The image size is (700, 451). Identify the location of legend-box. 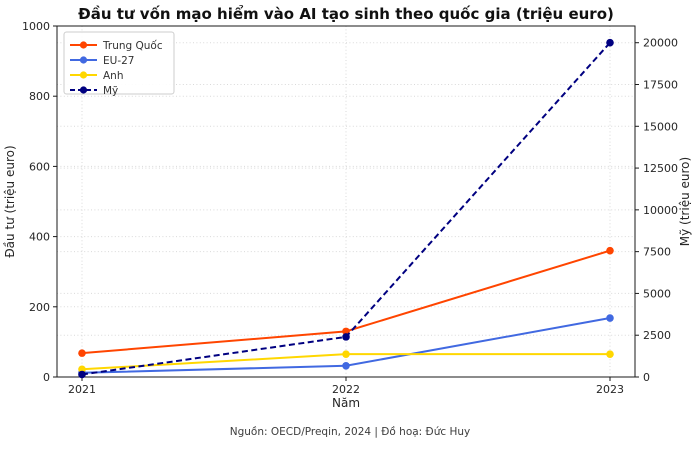
(119, 63).